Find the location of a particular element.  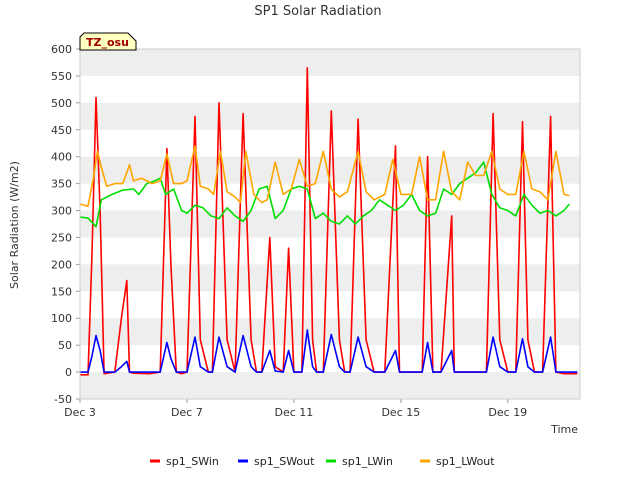

series-line-sp1_LWin is located at coordinates (324, 194).